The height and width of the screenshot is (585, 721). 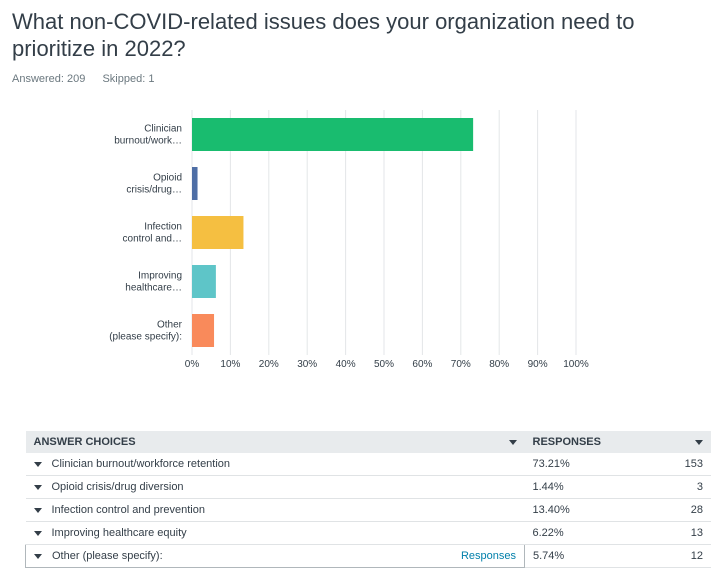 I want to click on table-header-row: ANSWER CHOICES RESPONSES, so click(x=368, y=442).